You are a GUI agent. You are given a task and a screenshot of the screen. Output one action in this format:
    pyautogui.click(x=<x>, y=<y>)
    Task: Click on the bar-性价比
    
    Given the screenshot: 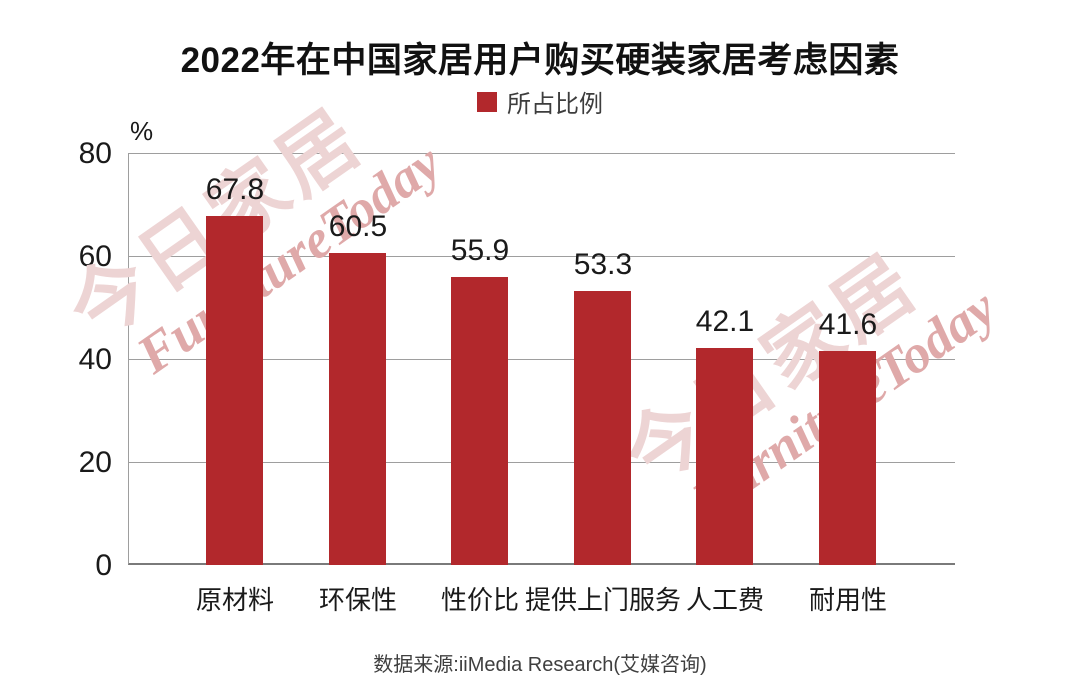 What is the action you would take?
    pyautogui.click(x=479, y=421)
    